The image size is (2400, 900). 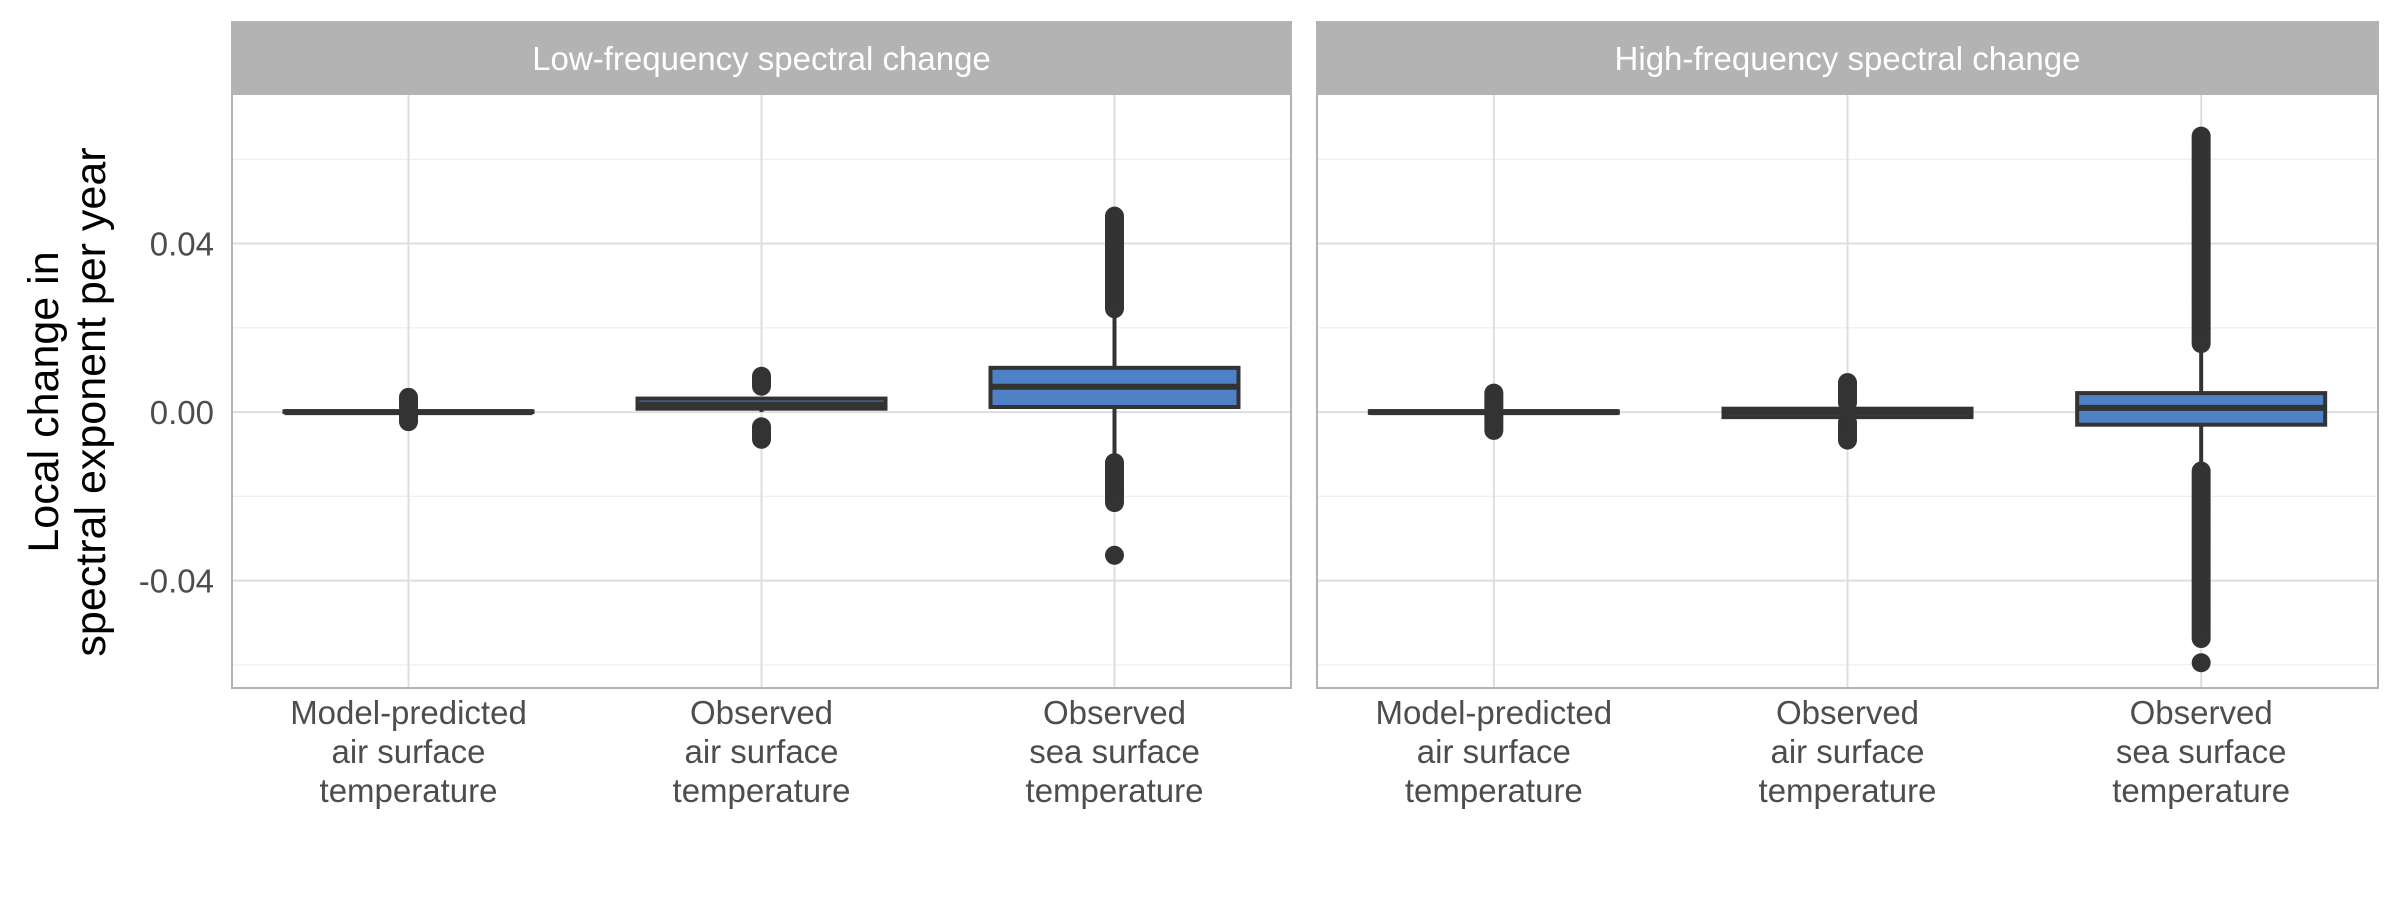 What do you see at coordinates (91, 401) in the screenshot?
I see `y-axis-title-line-2: spectral exponent per year` at bounding box center [91, 401].